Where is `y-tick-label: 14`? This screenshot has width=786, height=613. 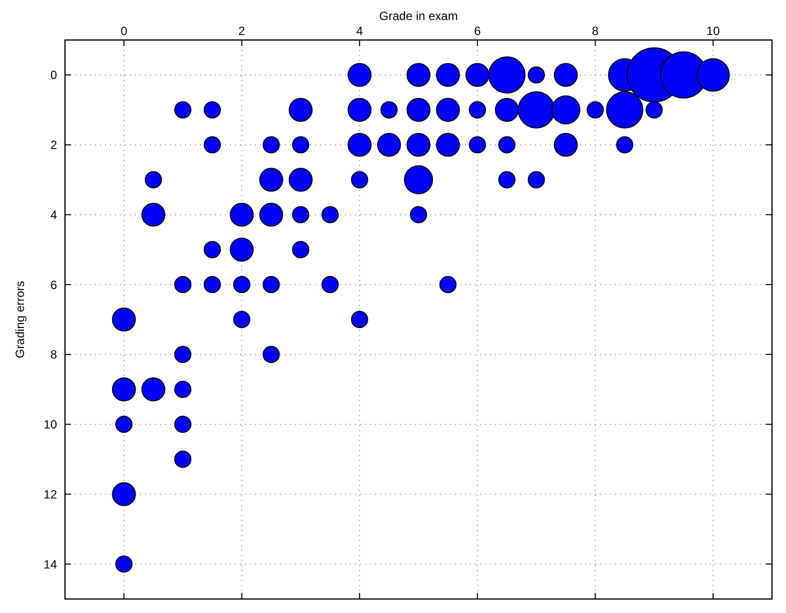
y-tick-label: 14 is located at coordinates (51, 564).